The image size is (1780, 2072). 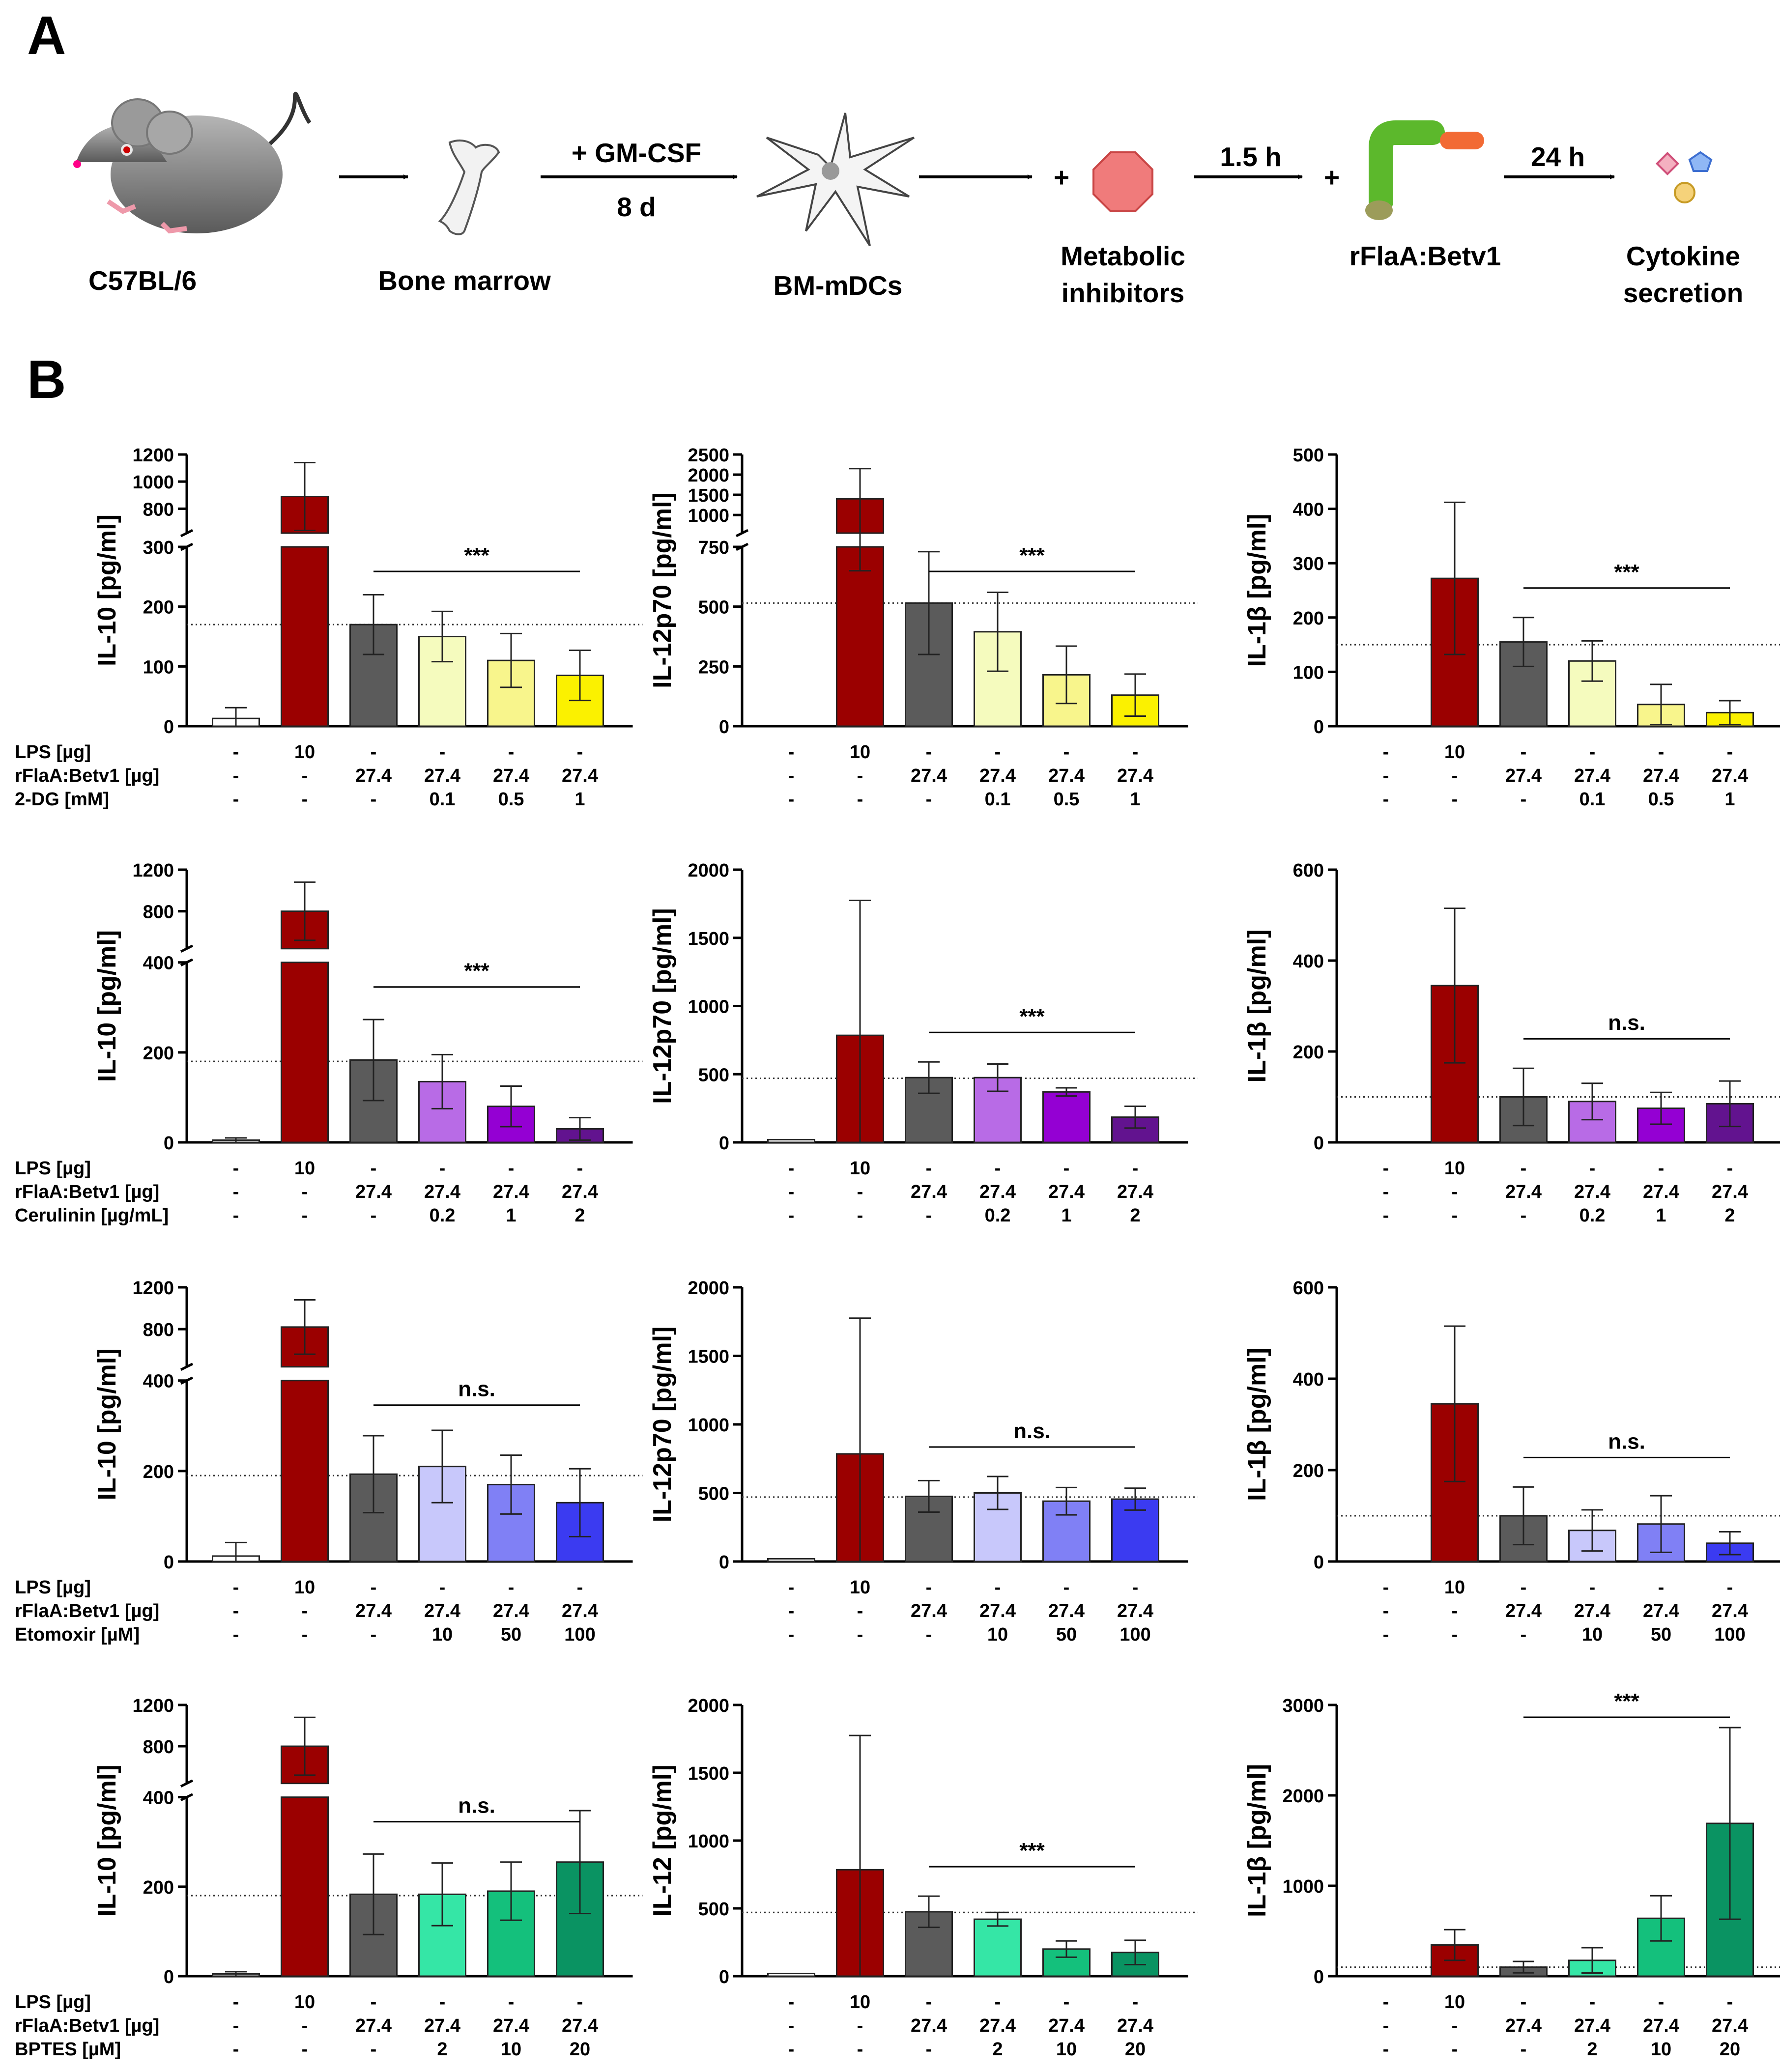 I want to click on plus-sign-2: +, so click(x=1332, y=177).